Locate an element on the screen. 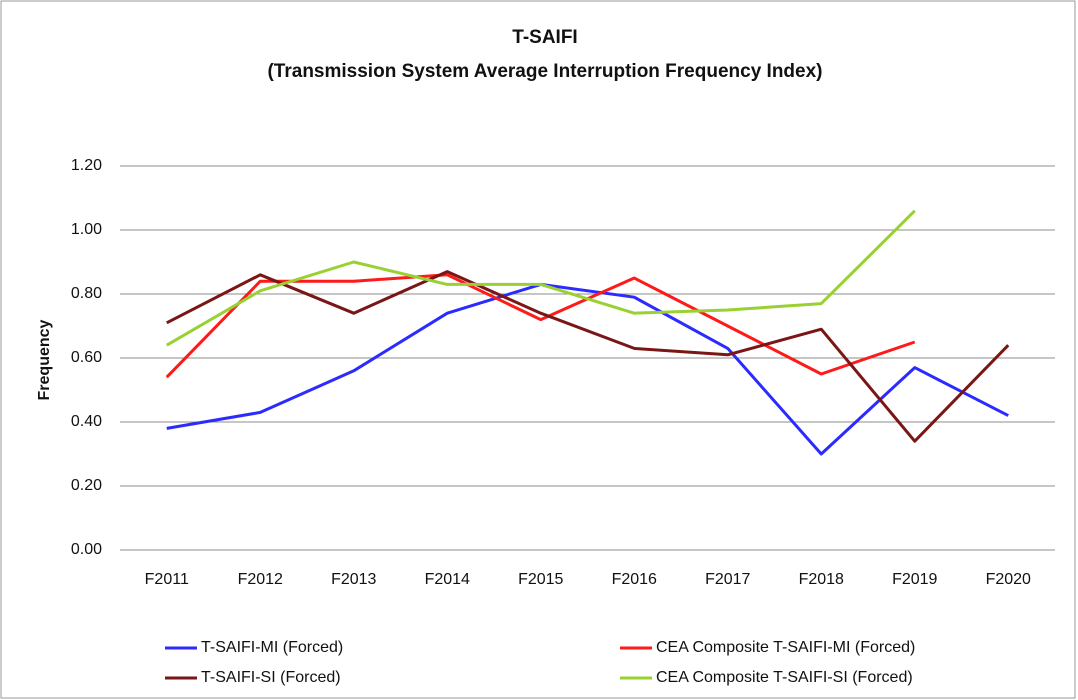  y-tick-label: 1.00 is located at coordinates (86, 229).